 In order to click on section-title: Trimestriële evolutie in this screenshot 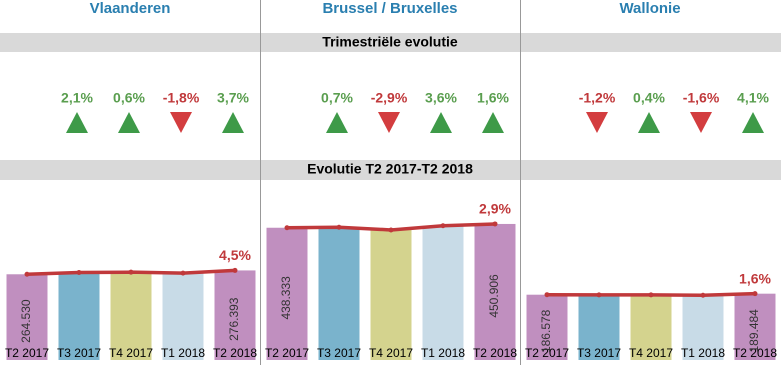, I will do `click(390, 42)`.